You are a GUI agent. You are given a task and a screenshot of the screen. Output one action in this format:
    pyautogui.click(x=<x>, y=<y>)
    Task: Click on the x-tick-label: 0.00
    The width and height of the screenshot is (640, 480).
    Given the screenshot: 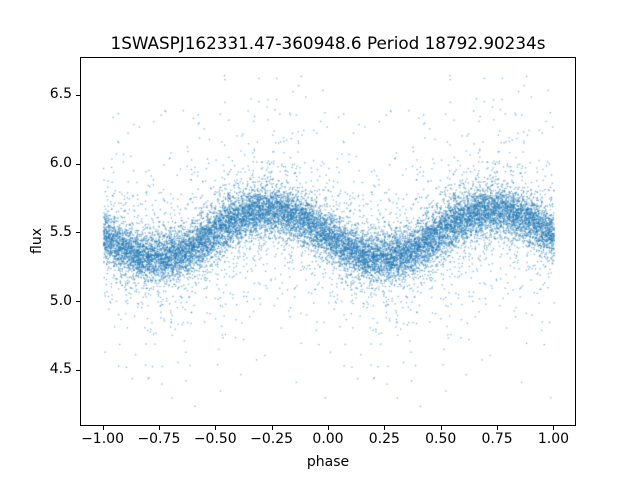 What is the action you would take?
    pyautogui.click(x=328, y=439)
    